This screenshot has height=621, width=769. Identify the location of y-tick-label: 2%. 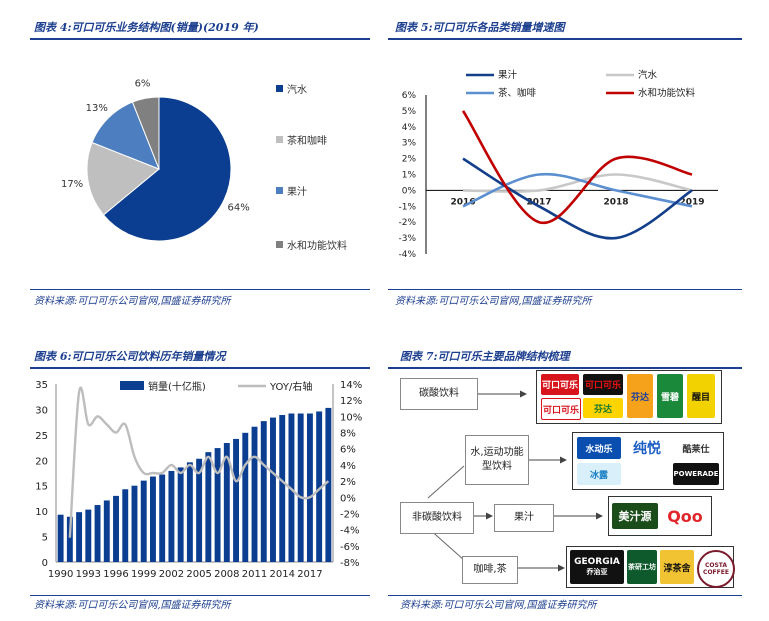
(409, 160).